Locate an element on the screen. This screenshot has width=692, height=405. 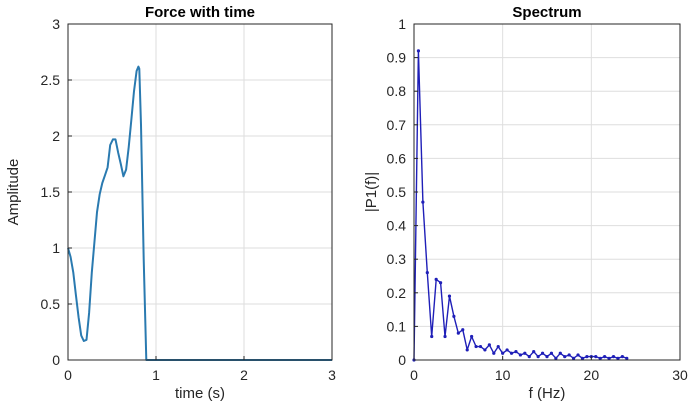
y-tick-label: 0.1 is located at coordinates (397, 326).